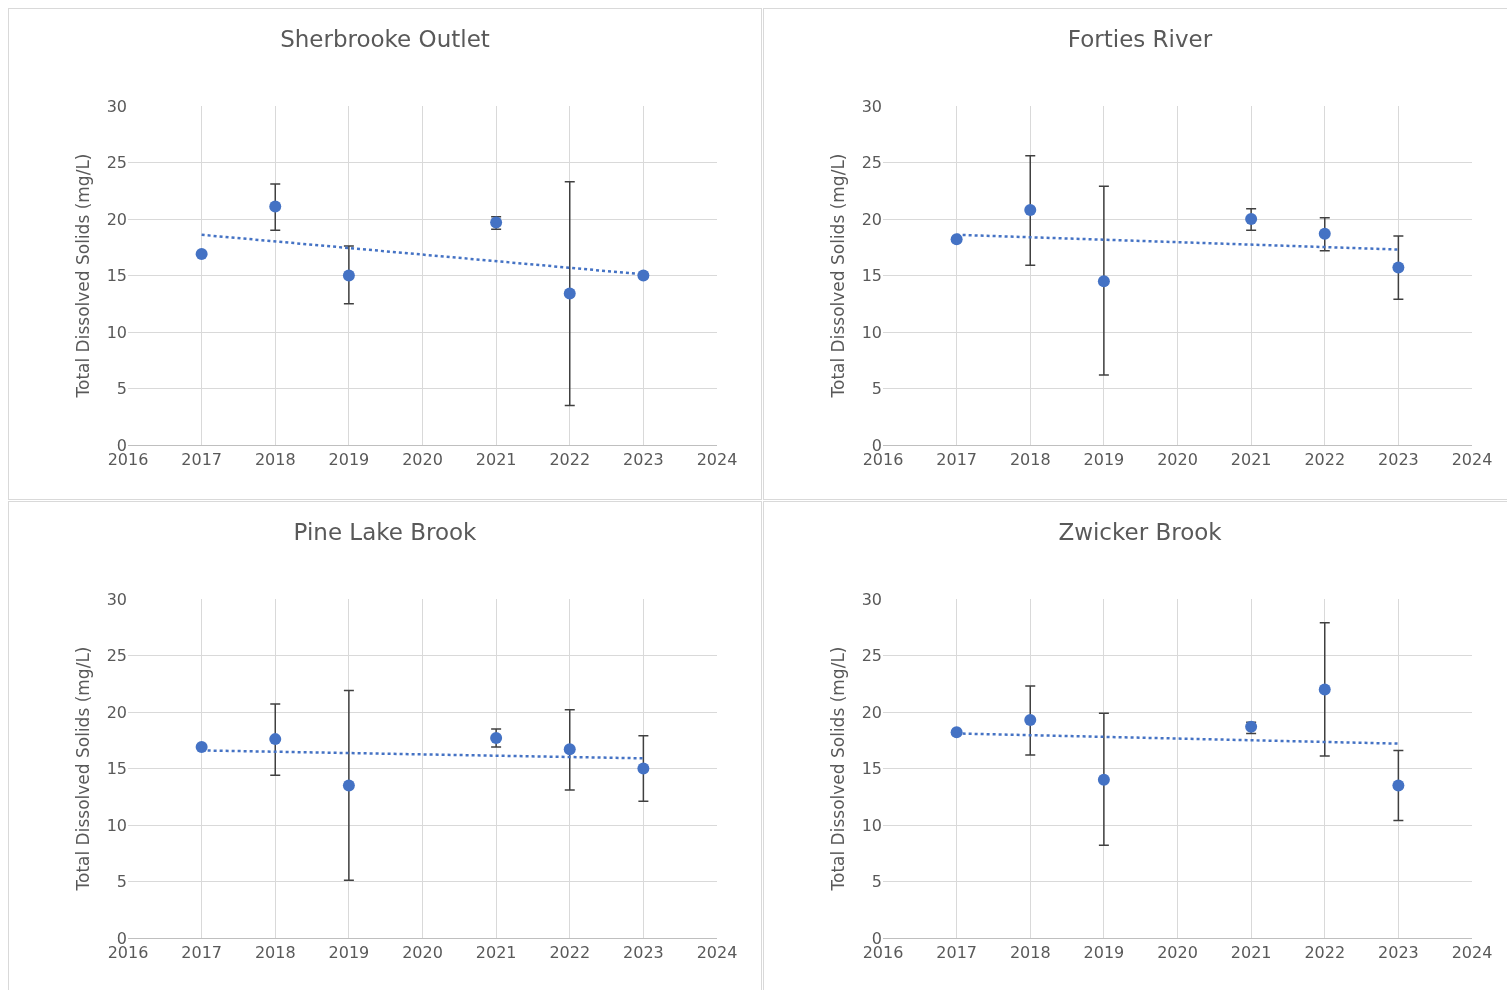 This screenshot has height=990, width=1507. I want to click on chart-title: Forties River, so click(1140, 39).